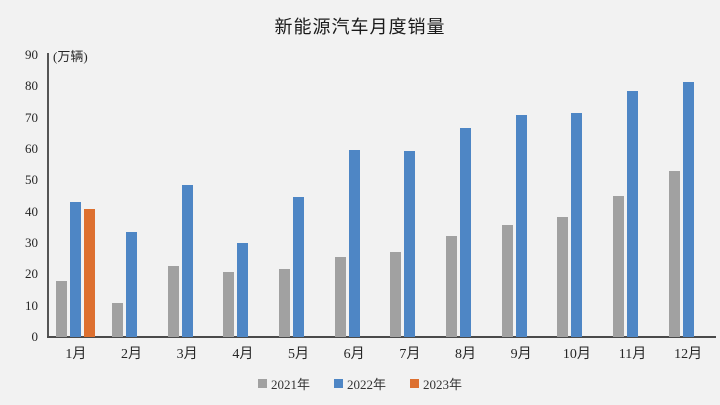  I want to click on bar-2022年-1月, so click(76, 269).